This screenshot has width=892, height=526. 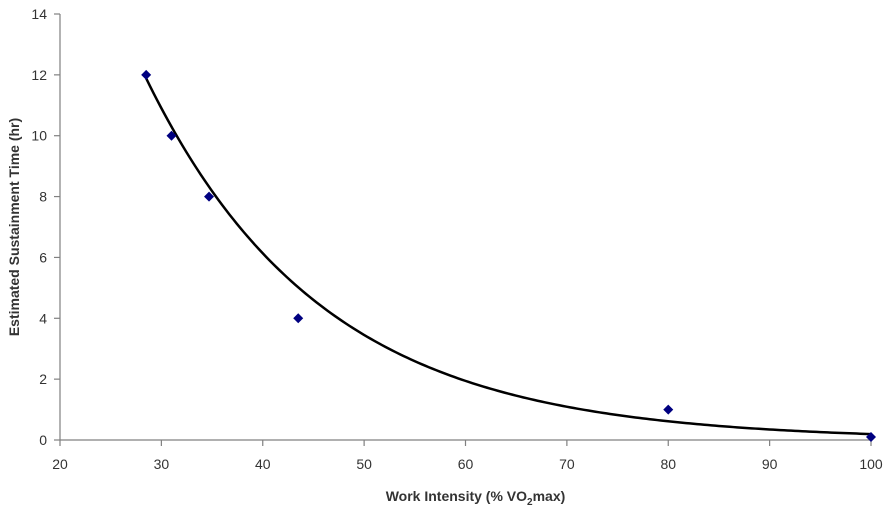 What do you see at coordinates (549, 496) in the screenshot?
I see `x-axis-title-post: max)` at bounding box center [549, 496].